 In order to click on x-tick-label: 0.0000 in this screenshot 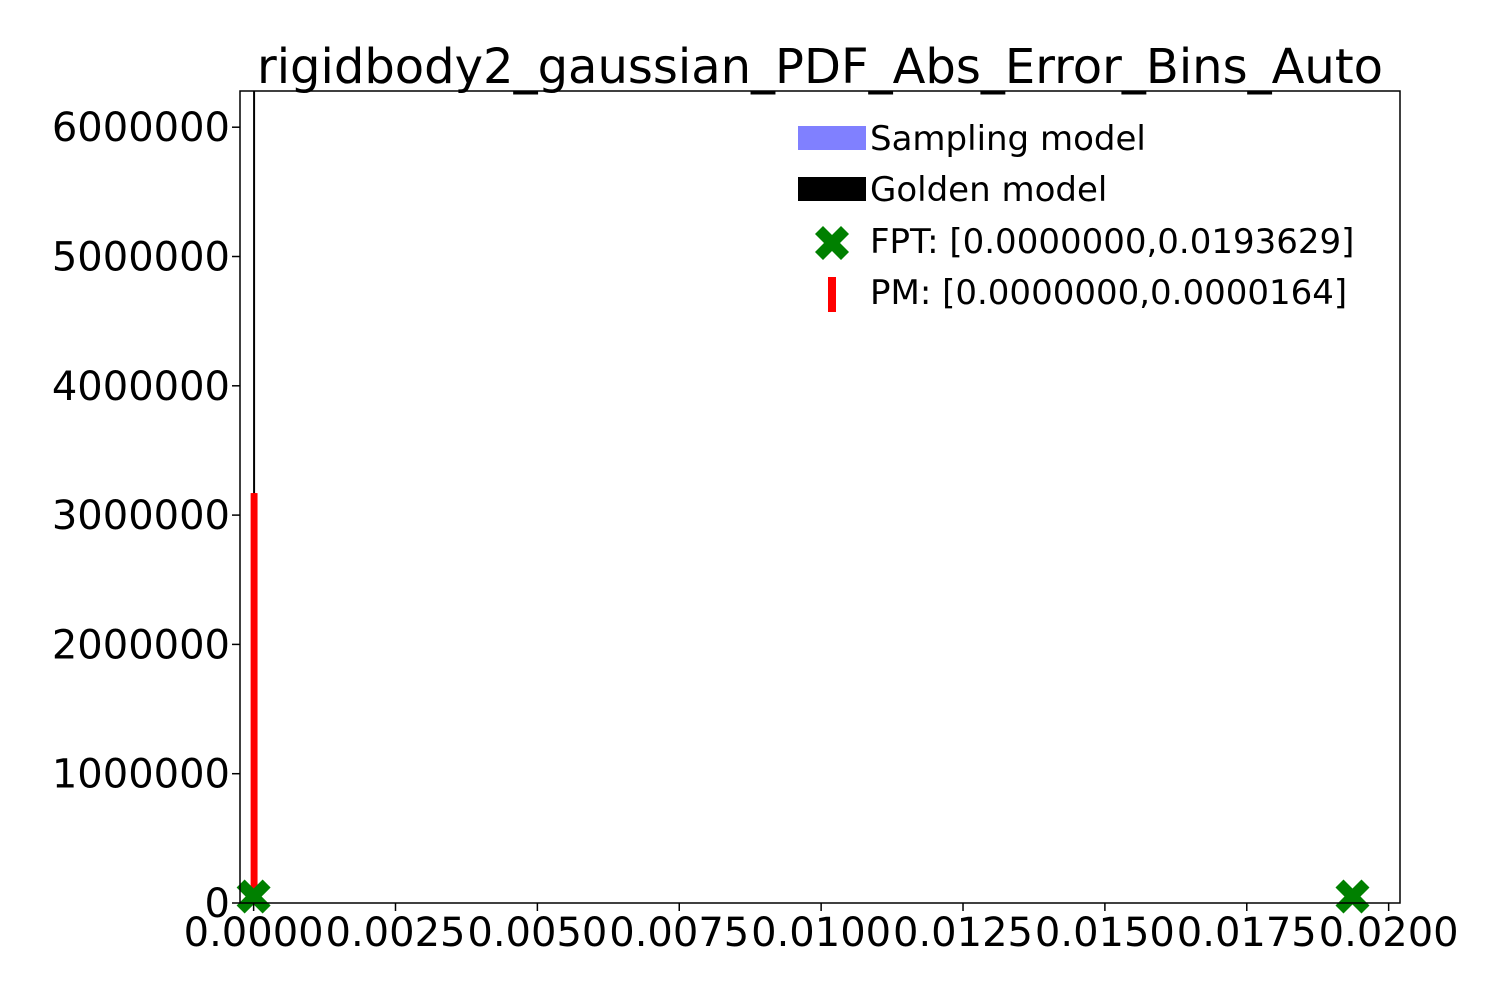, I will do `click(254, 933)`.